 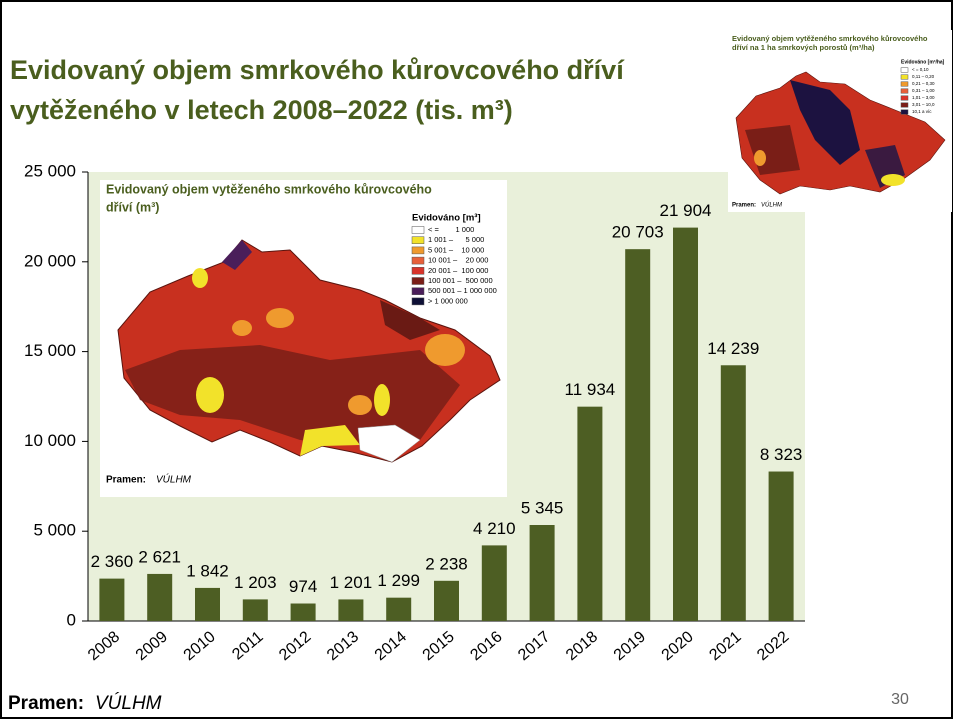 I want to click on value-label: 14 239, so click(x=733, y=348).